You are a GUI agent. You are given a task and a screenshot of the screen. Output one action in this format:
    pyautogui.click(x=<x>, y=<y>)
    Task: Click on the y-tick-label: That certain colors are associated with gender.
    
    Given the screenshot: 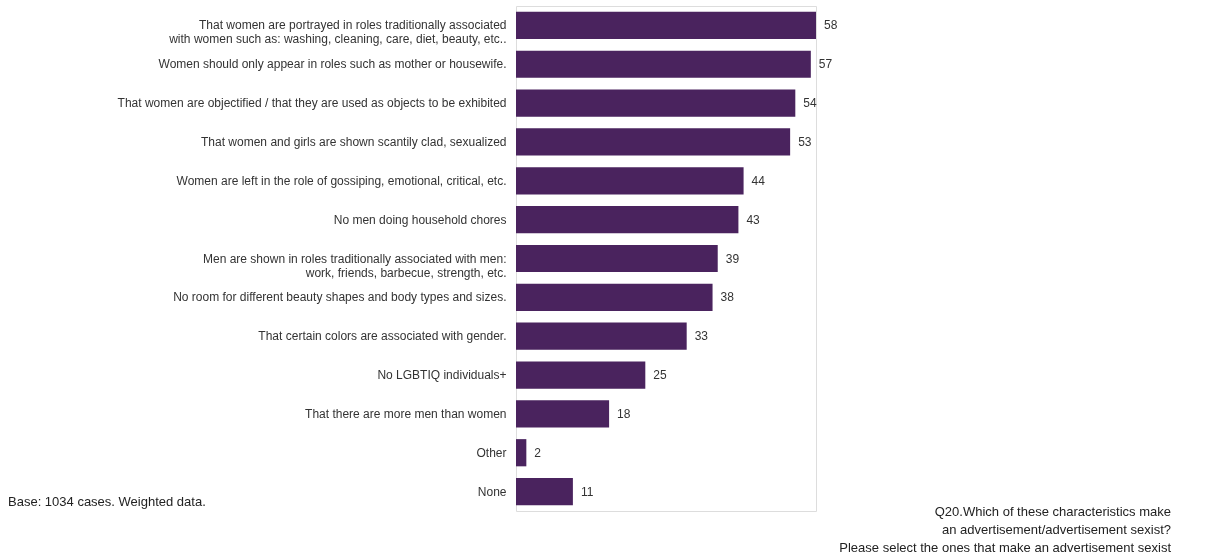 What is the action you would take?
    pyautogui.click(x=382, y=336)
    